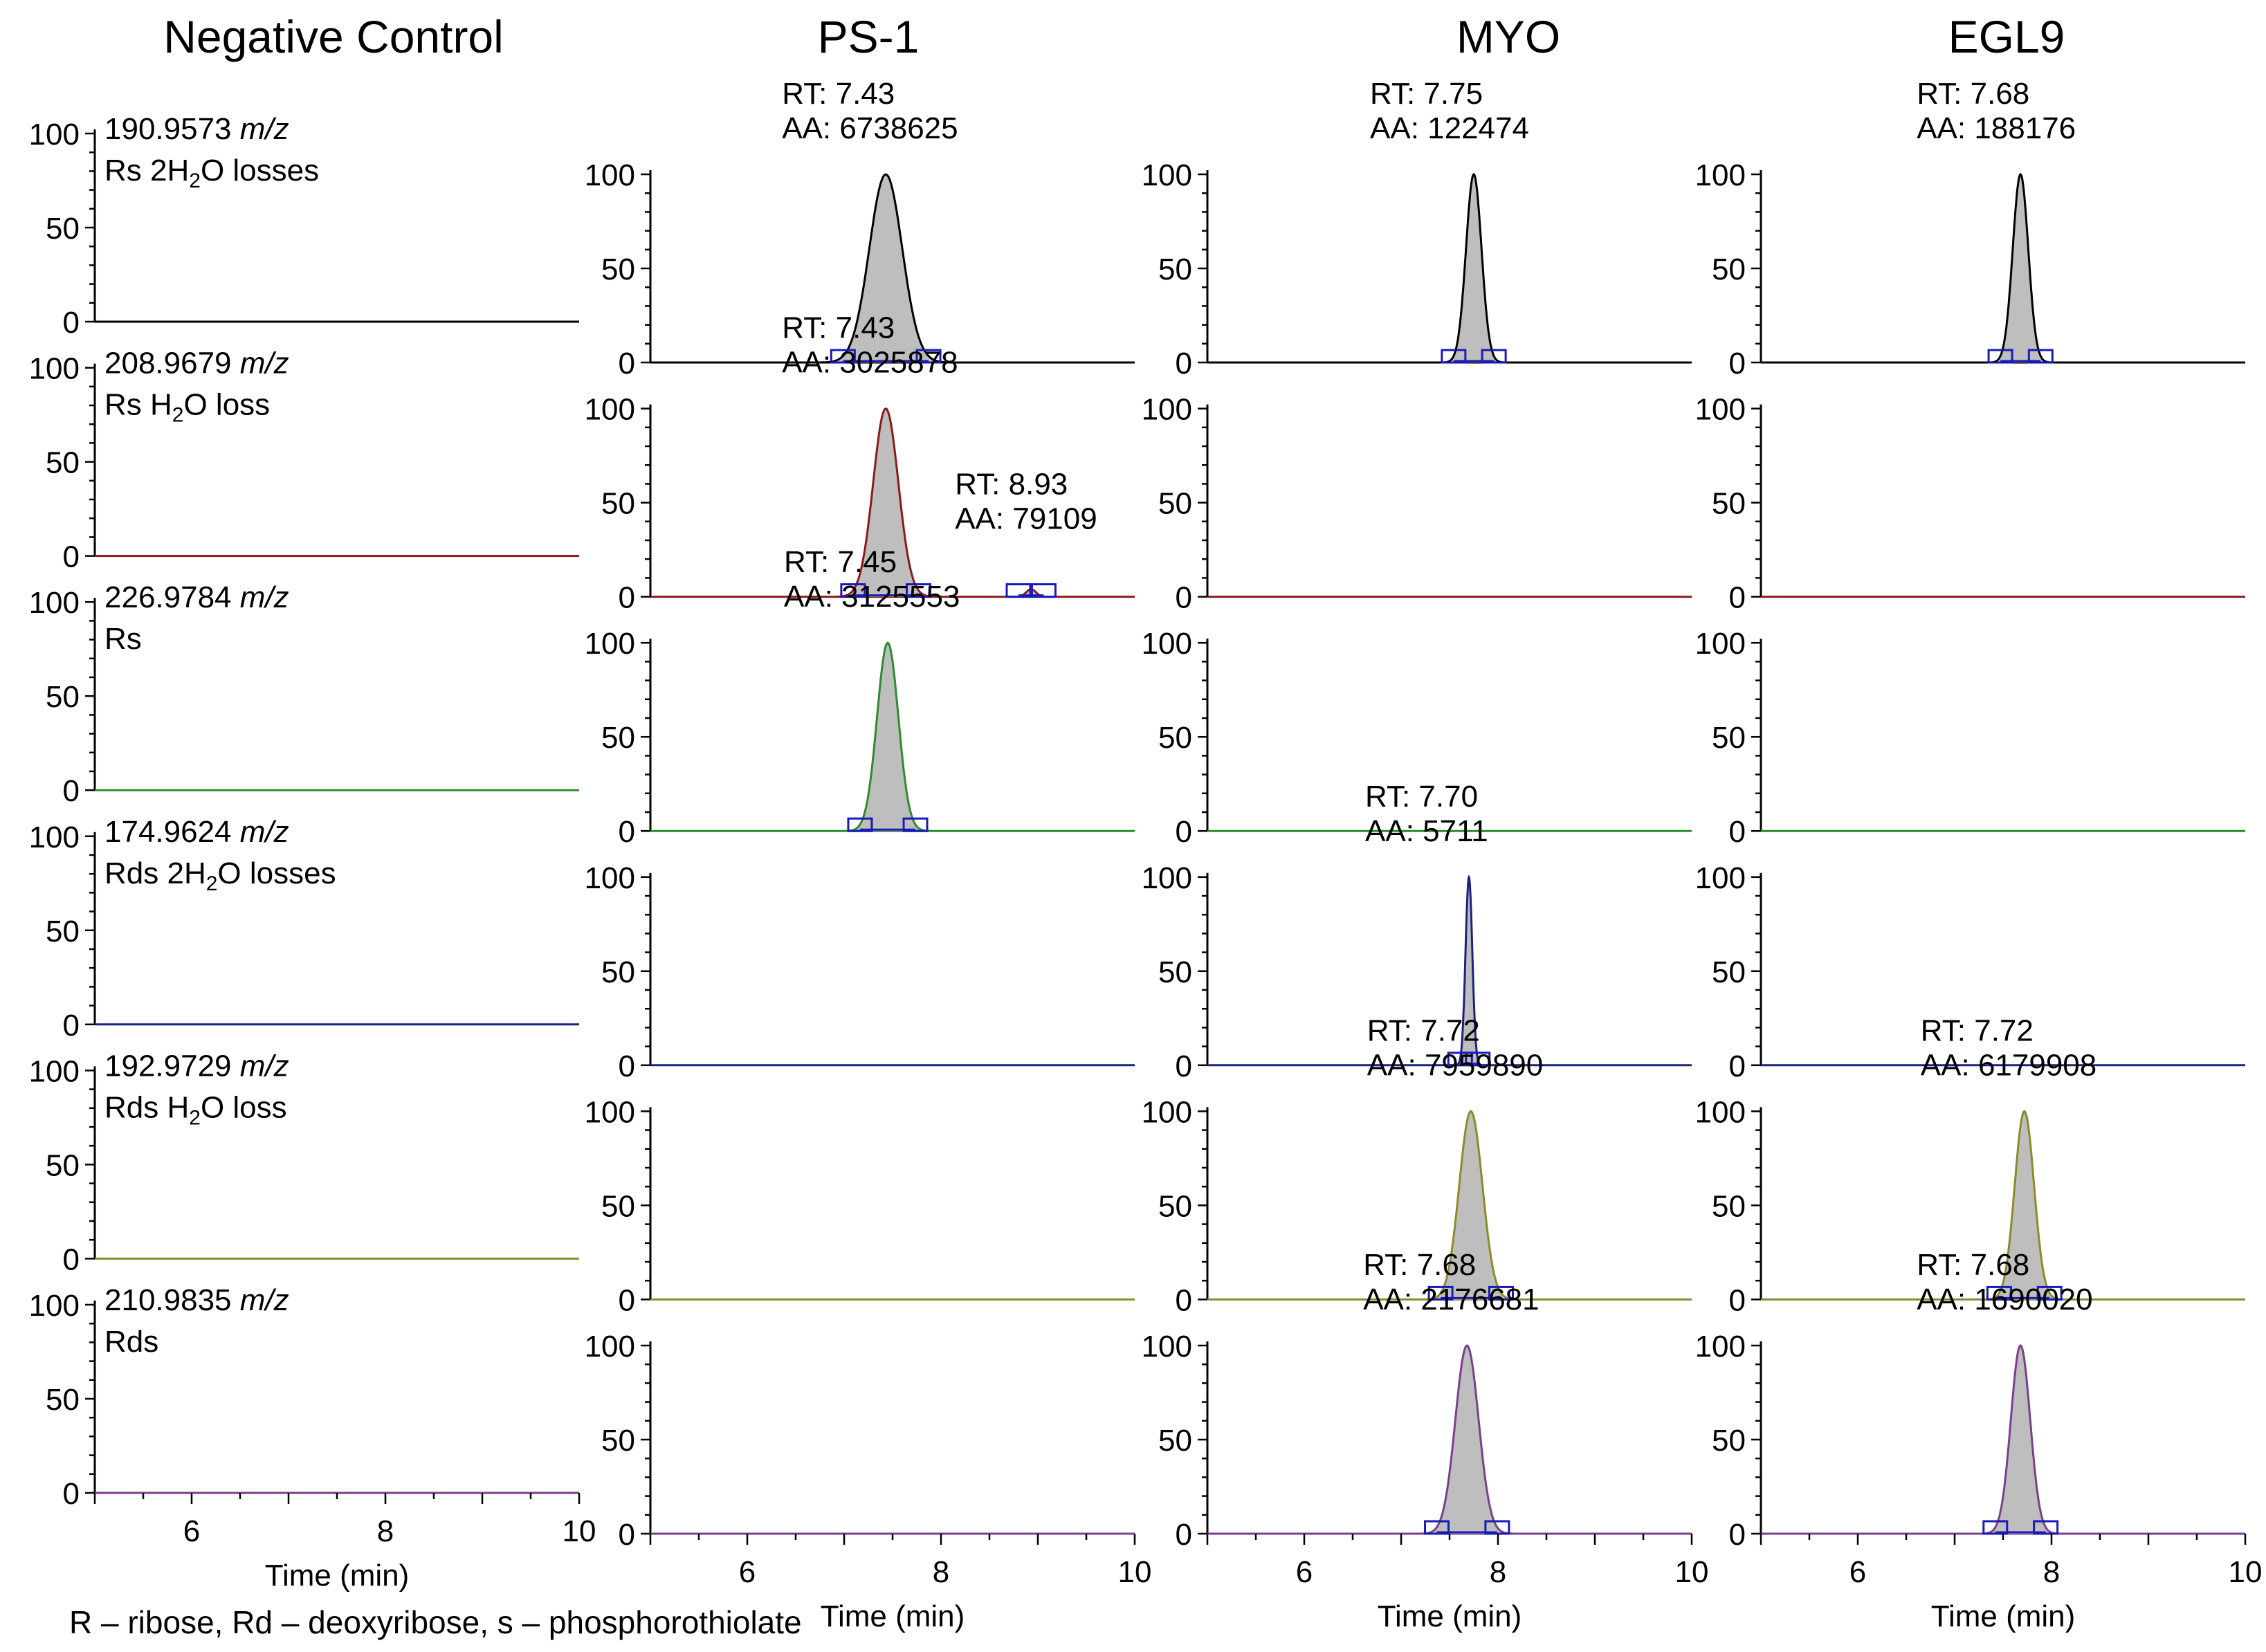 The image size is (2266, 1652). I want to click on peak-rt-label: RT: 7.45, so click(840, 562).